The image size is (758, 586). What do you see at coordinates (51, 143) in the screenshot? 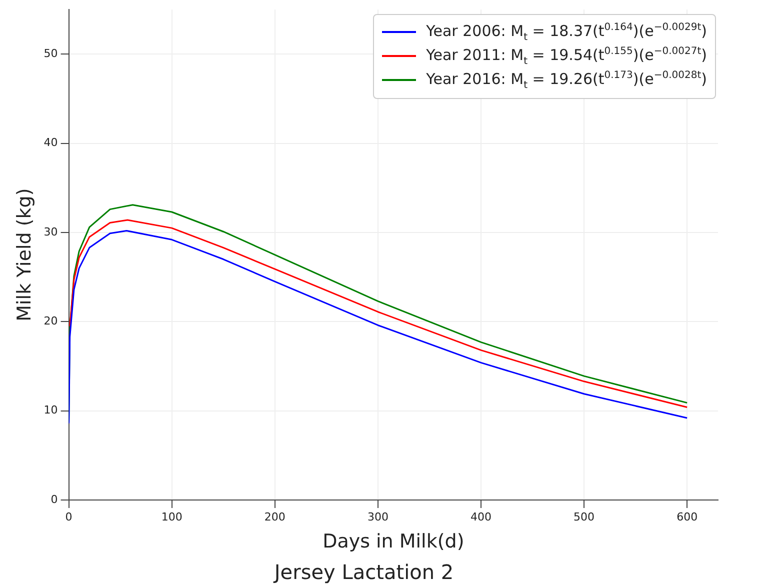
I see `y-tick-label: 40` at bounding box center [51, 143].